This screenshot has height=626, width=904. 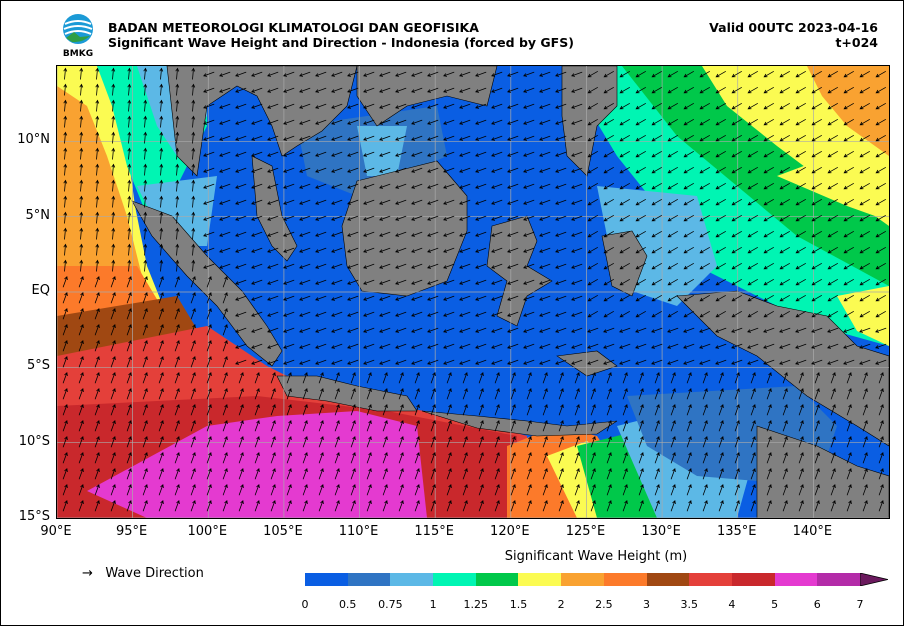 I want to click on valid-block: Valid 00UTC 2023-04-16 t+024, so click(x=793, y=35).